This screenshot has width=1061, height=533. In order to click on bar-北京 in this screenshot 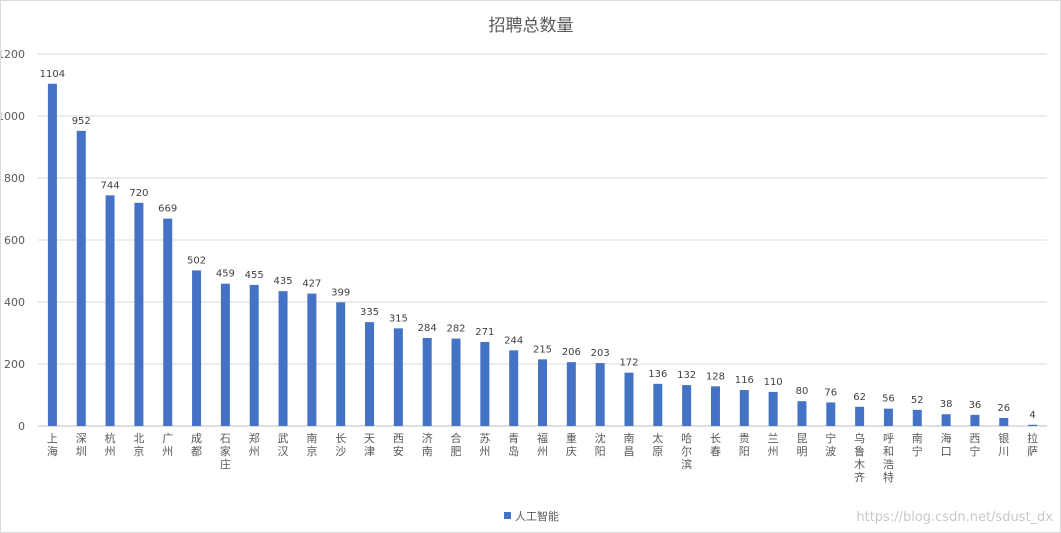, I will do `click(139, 314)`.